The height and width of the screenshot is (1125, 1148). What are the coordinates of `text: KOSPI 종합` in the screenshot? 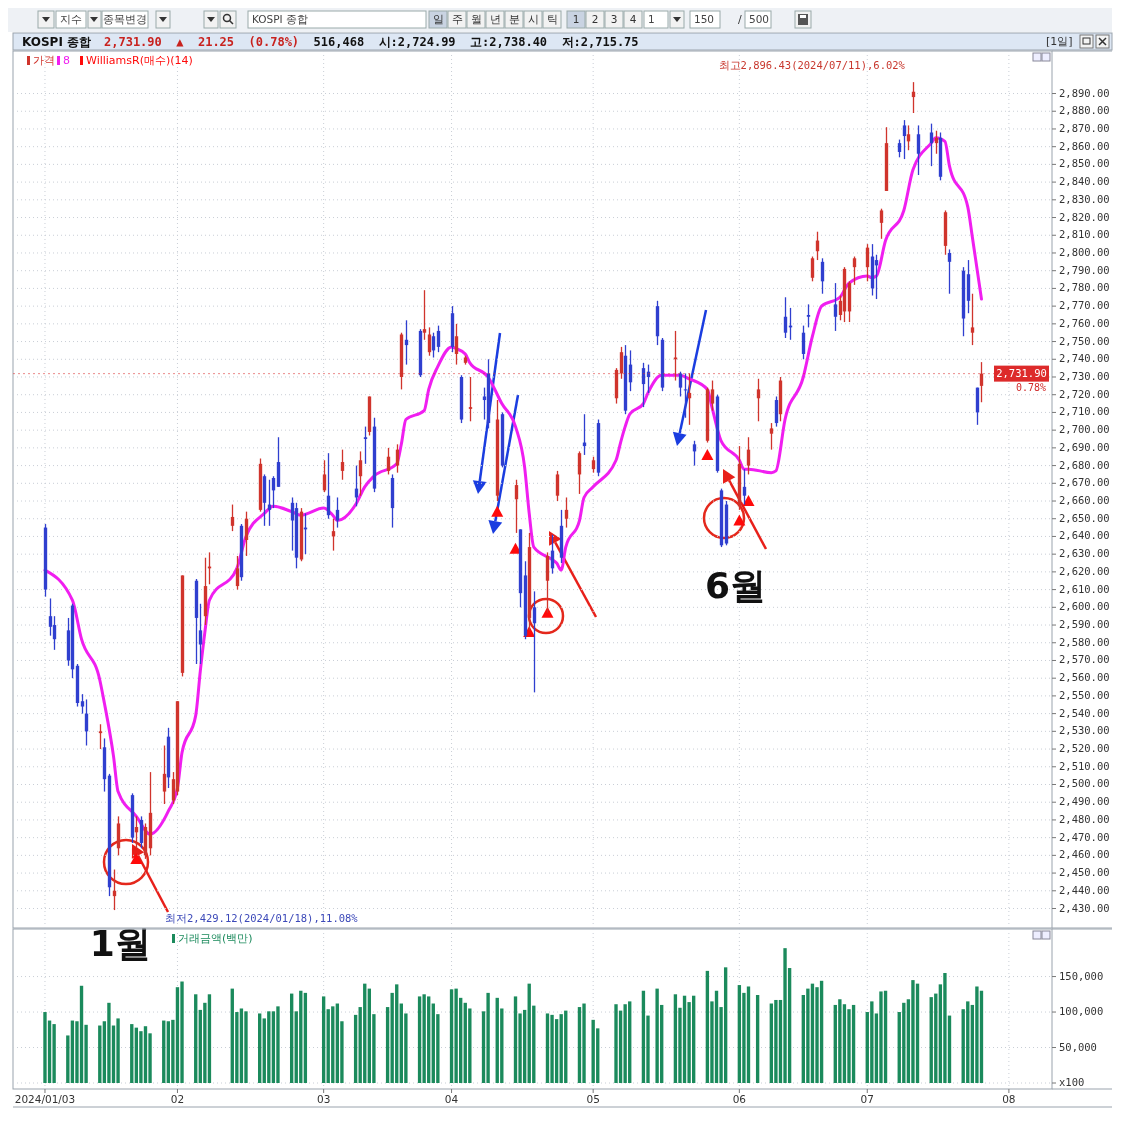 It's located at (280, 19).